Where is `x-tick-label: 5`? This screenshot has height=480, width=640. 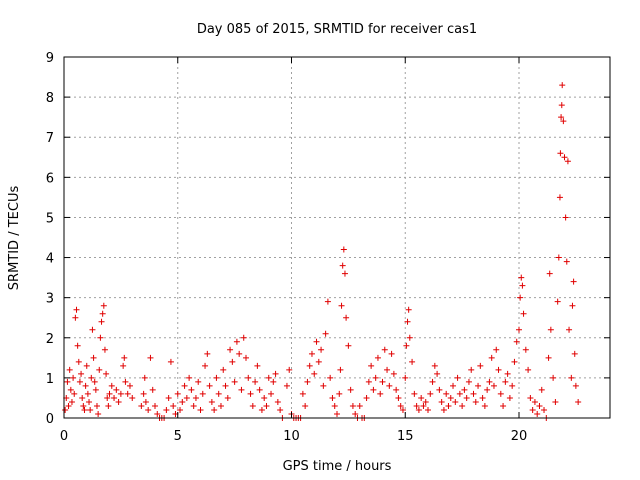 x-tick-label: 5 is located at coordinates (178, 436).